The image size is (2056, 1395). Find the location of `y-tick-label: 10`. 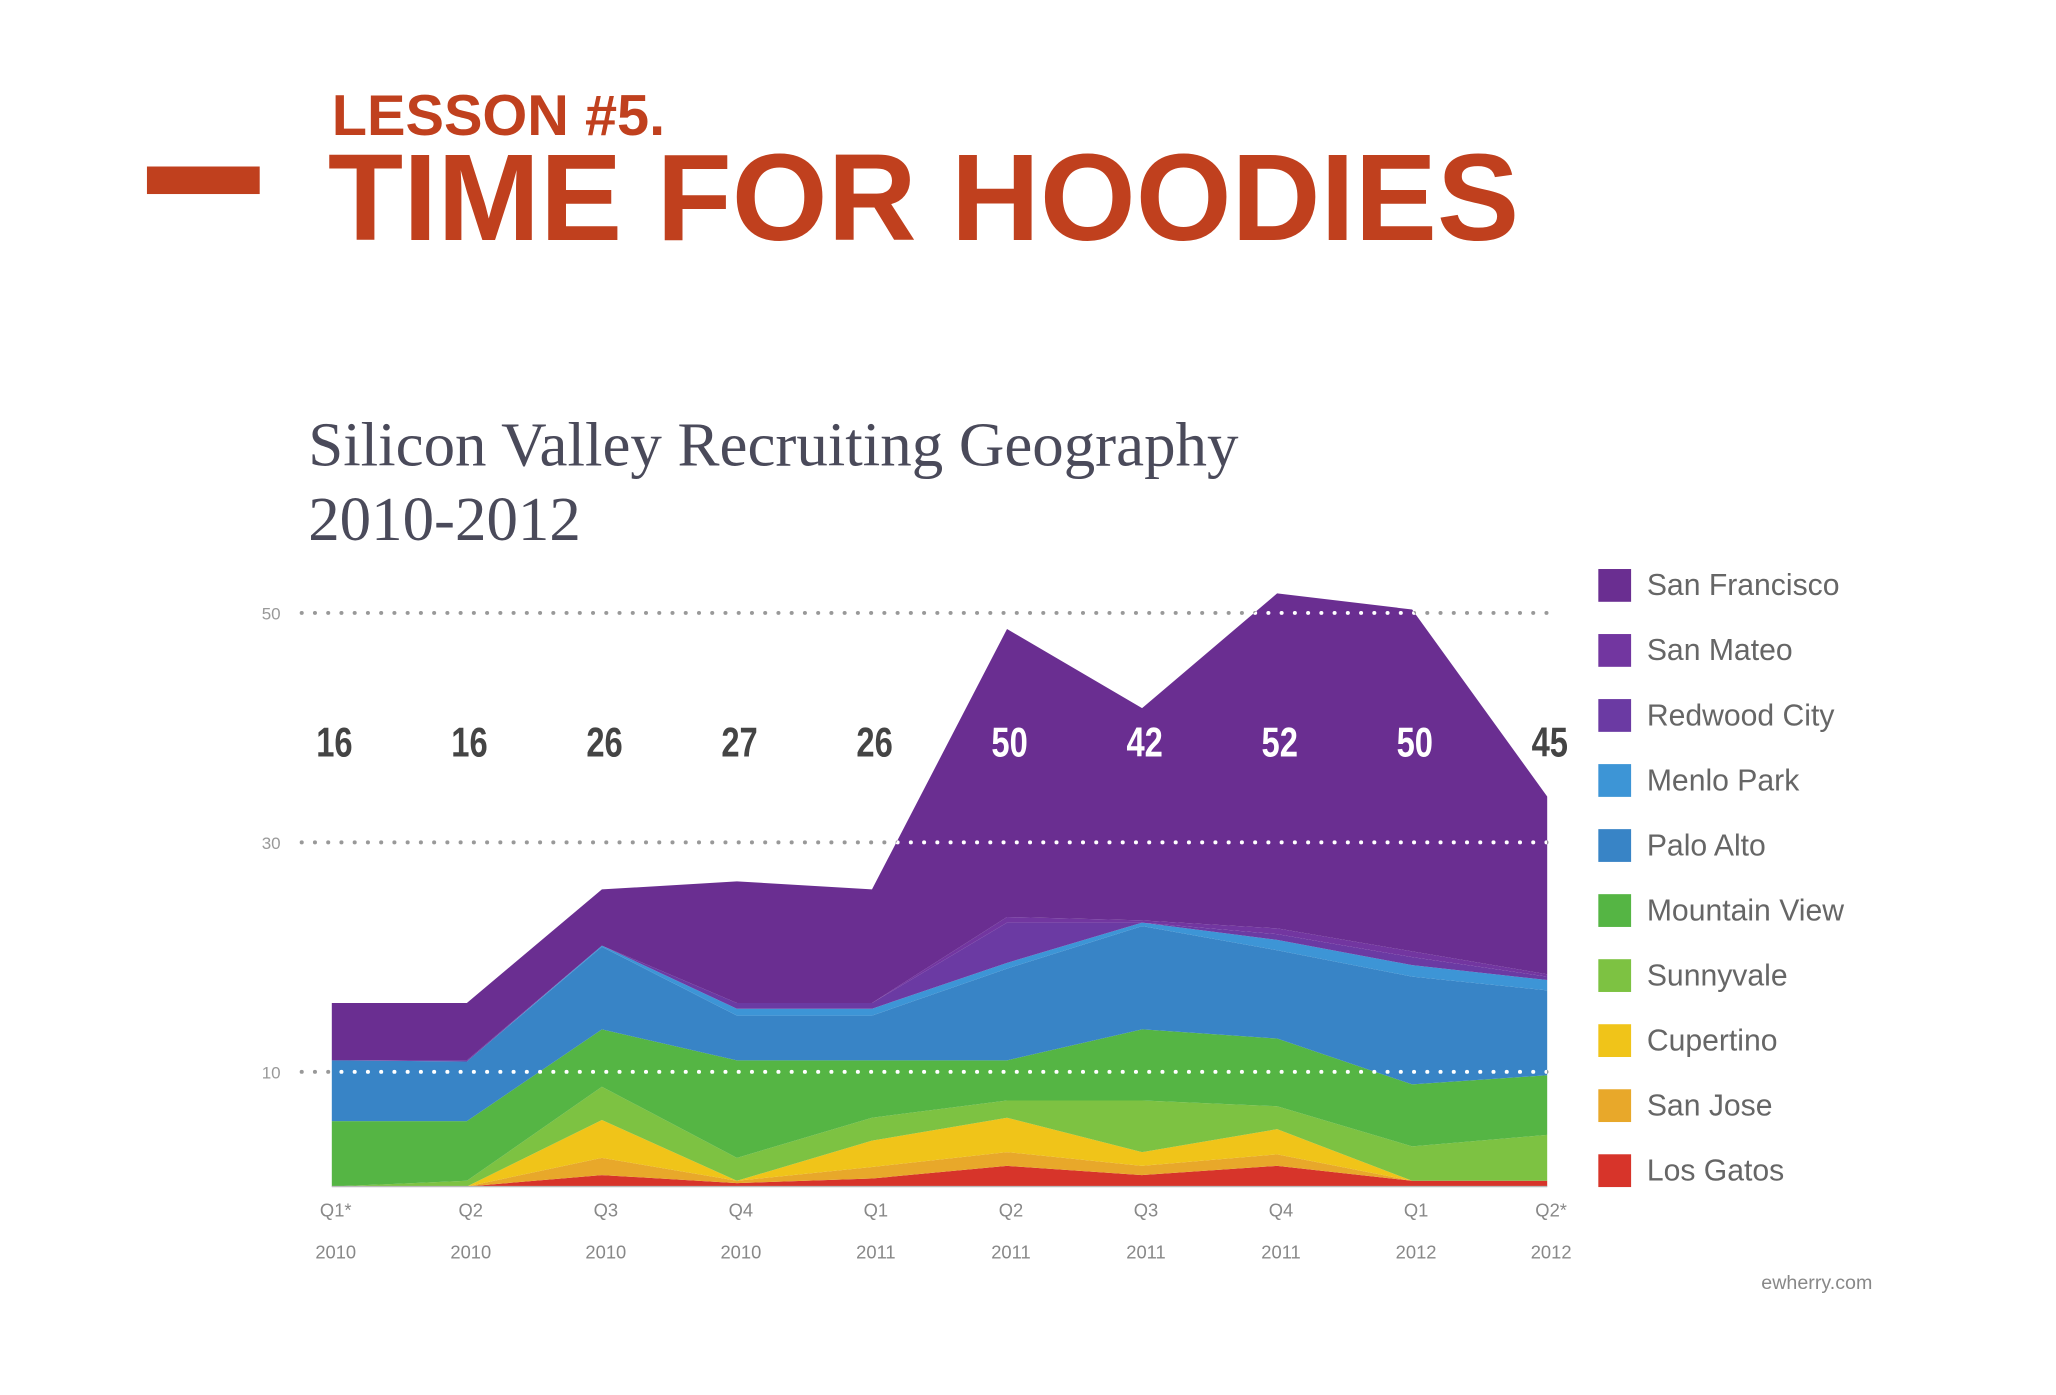

y-tick-label: 10 is located at coordinates (271, 1072).